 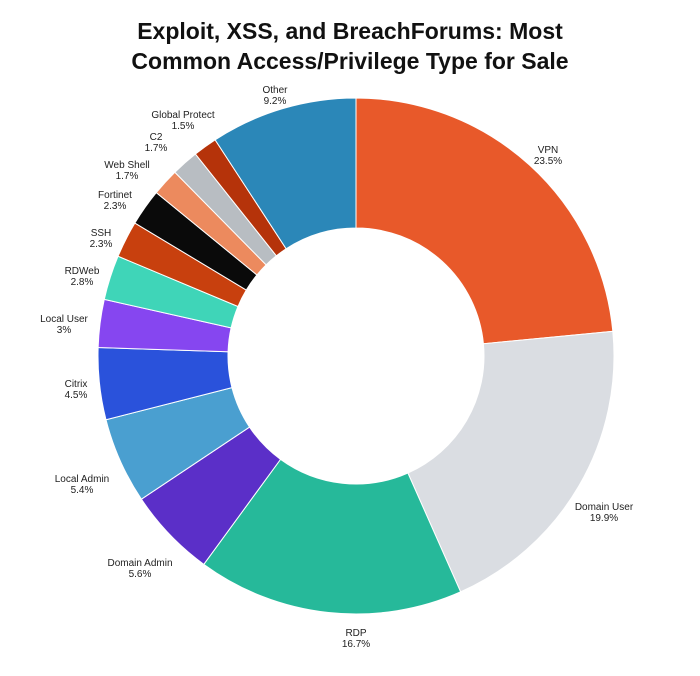 What do you see at coordinates (139, 569) in the screenshot?
I see `label-domain-admin: Domain Admin 5.6%` at bounding box center [139, 569].